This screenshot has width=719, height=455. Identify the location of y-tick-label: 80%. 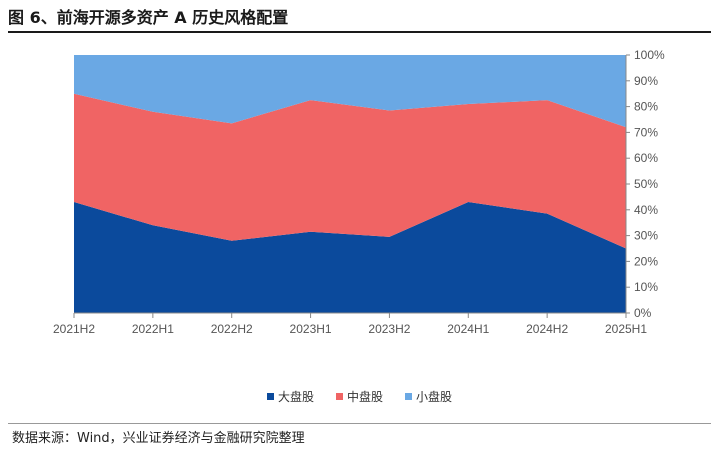
(646, 107).